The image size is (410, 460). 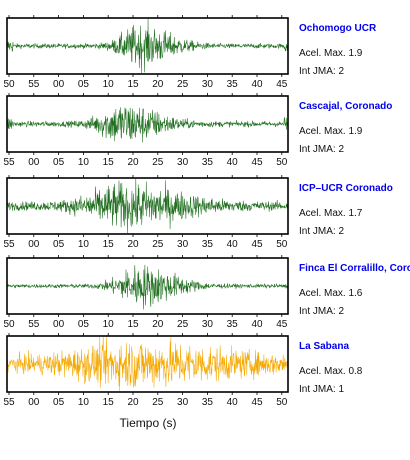 What do you see at coordinates (324, 346) in the screenshot?
I see `station-name: La Sabana` at bounding box center [324, 346].